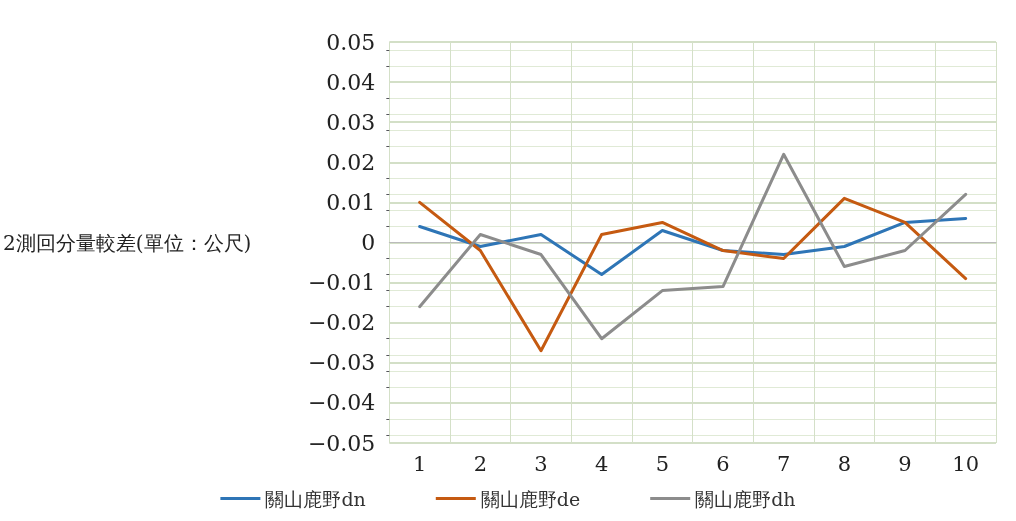 This screenshot has height=521, width=1016. Describe the element at coordinates (905, 463) in the screenshot. I see `x-tick-label: 9` at that location.